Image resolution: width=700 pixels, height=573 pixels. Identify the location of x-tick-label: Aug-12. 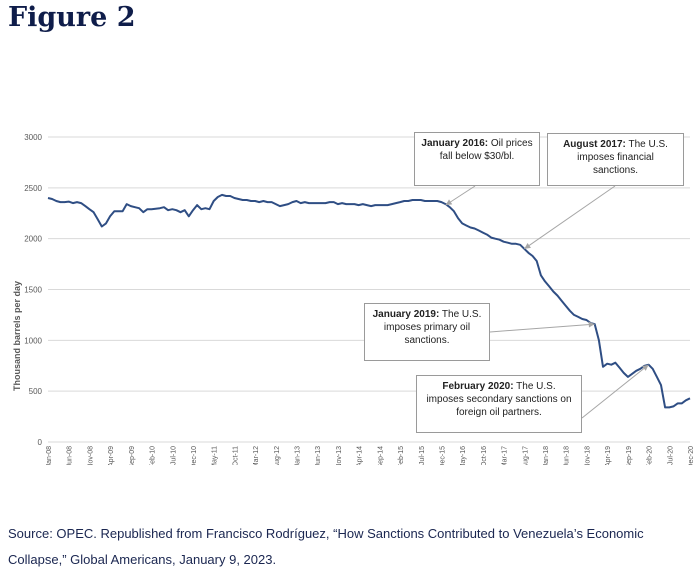
(277, 455).